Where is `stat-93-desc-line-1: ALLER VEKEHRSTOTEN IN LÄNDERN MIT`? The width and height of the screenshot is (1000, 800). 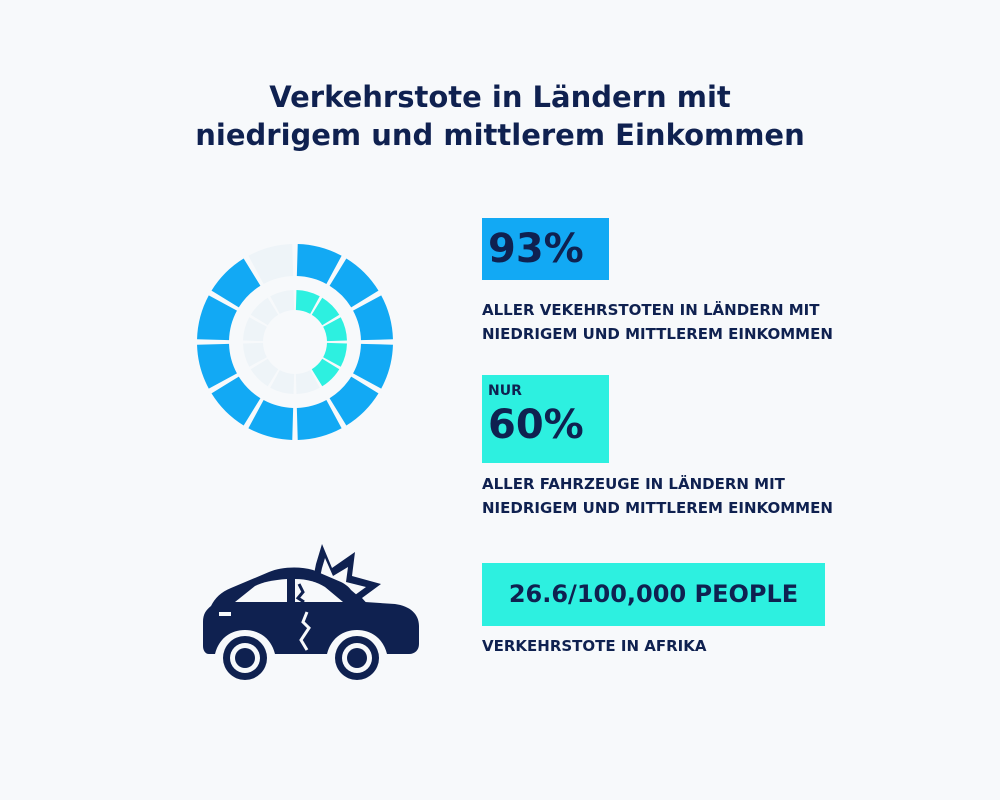 stat-93-desc-line-1: ALLER VEKEHRSTOTEN IN LÄNDERN MIT is located at coordinates (651, 310).